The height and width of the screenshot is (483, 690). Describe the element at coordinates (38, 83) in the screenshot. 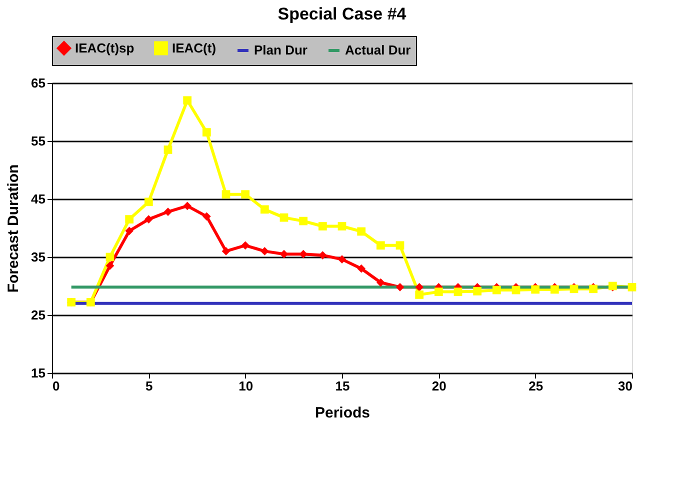

I see `y-tick-label: 65` at that location.